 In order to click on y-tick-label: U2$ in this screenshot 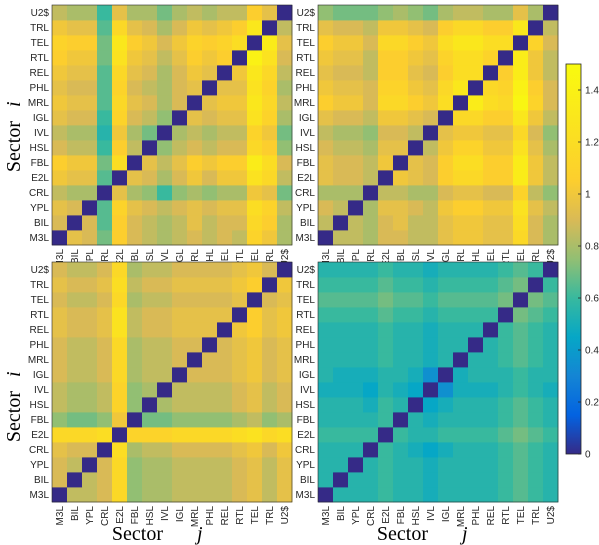, I will do `click(40, 13)`.